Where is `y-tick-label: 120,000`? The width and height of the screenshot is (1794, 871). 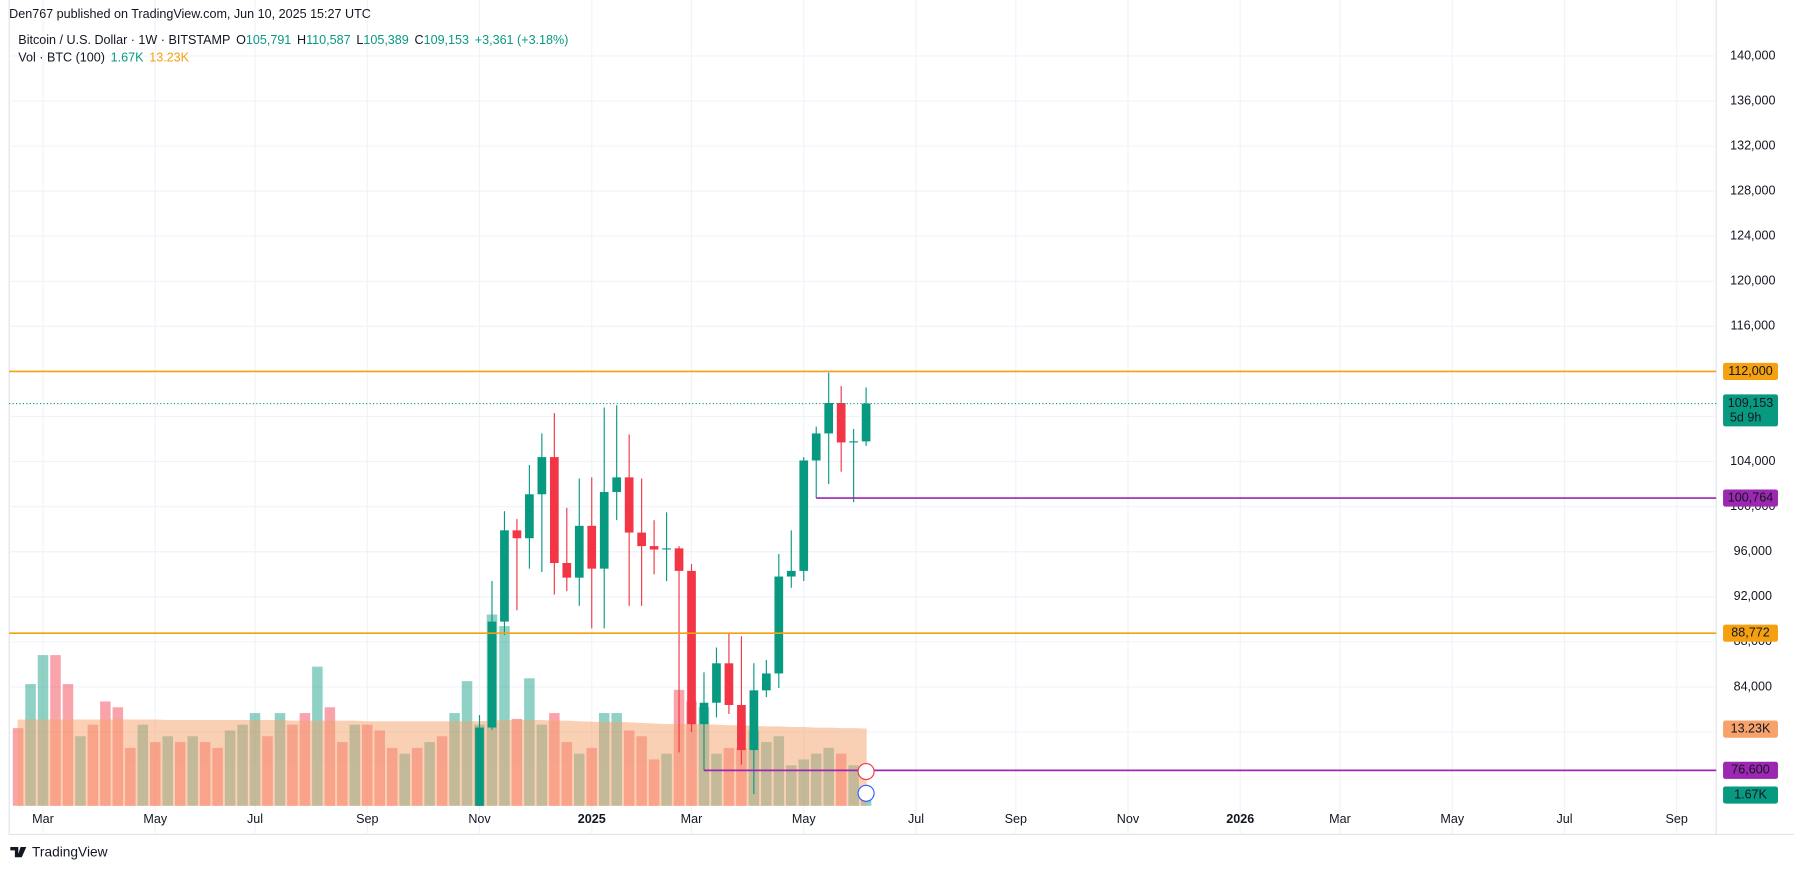
y-tick-label: 120,000 is located at coordinates (1752, 281).